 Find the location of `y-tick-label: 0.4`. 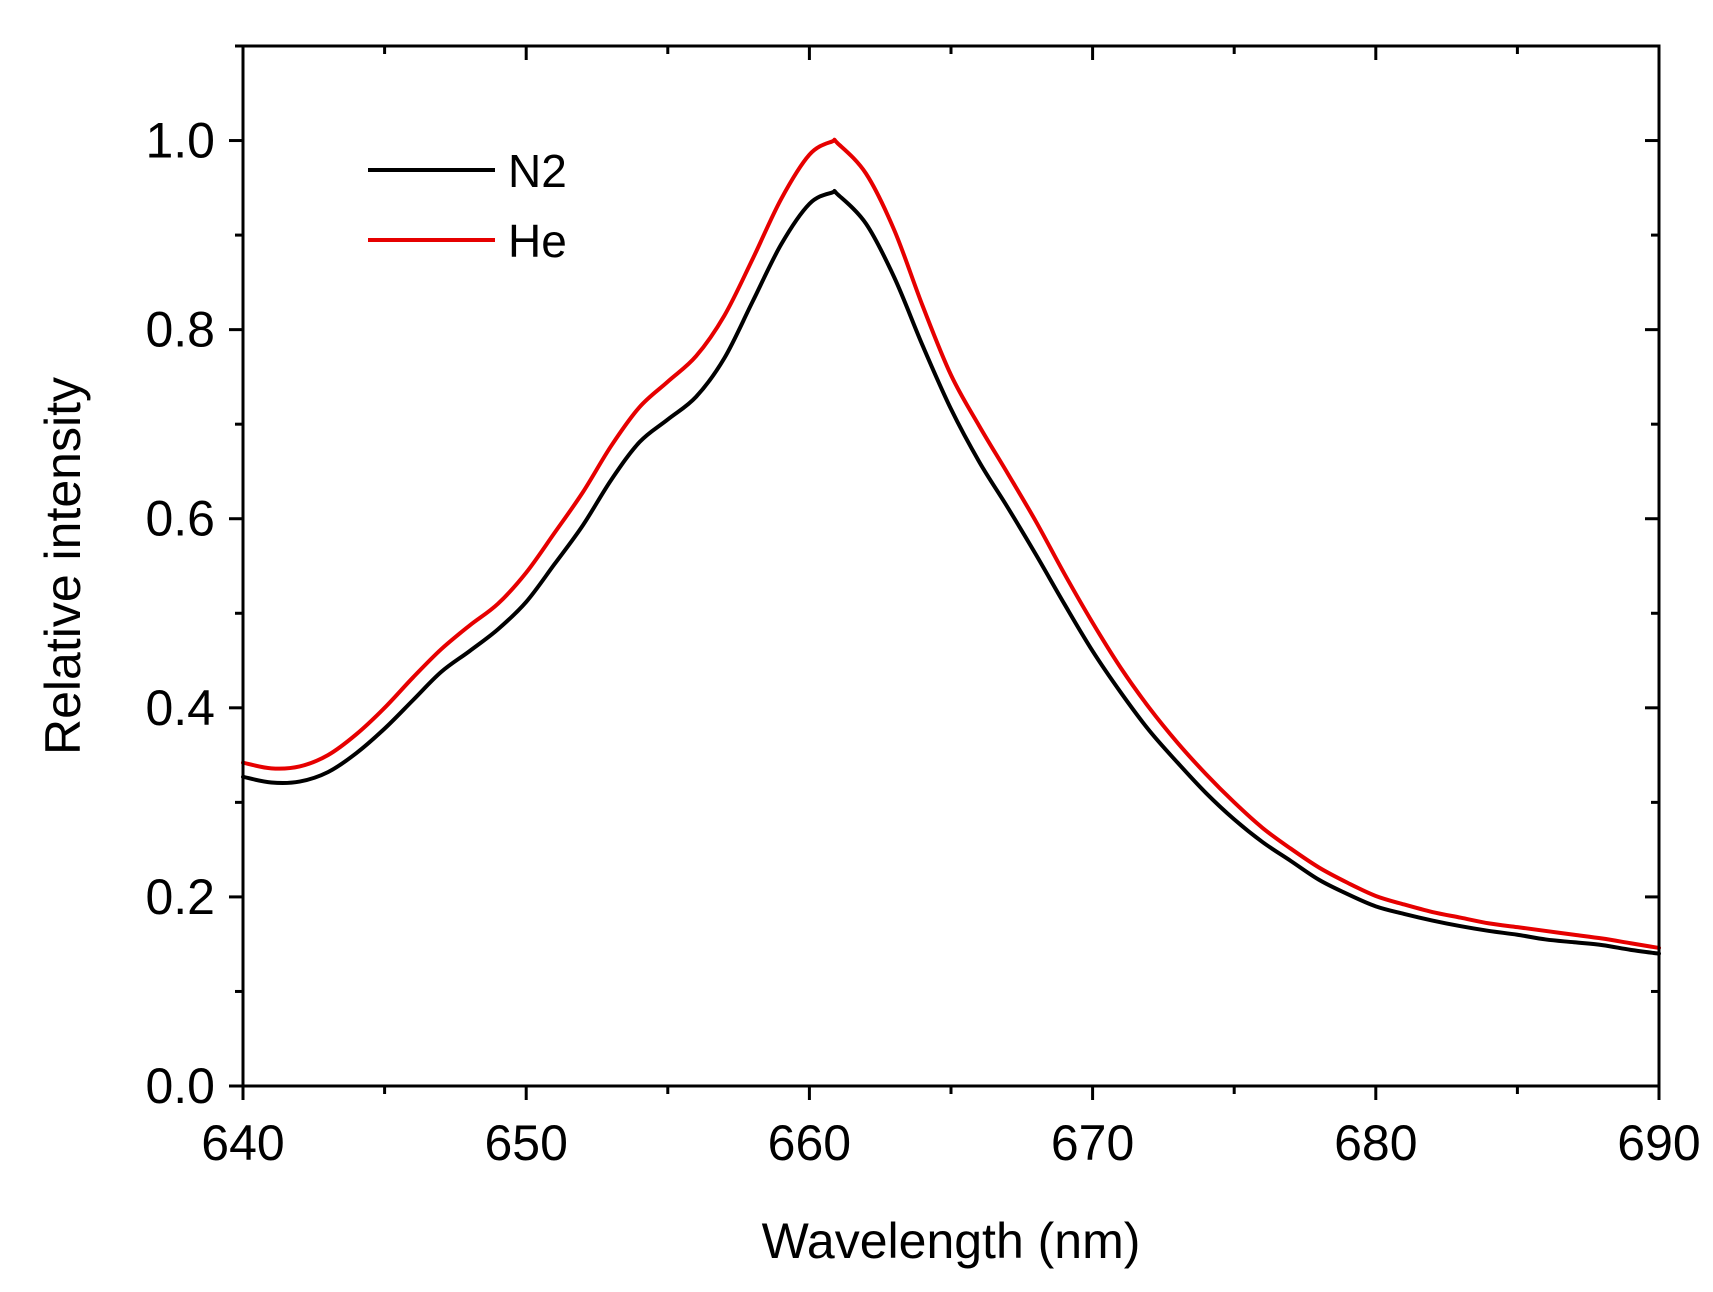

y-tick-label: 0.4 is located at coordinates (180, 708).